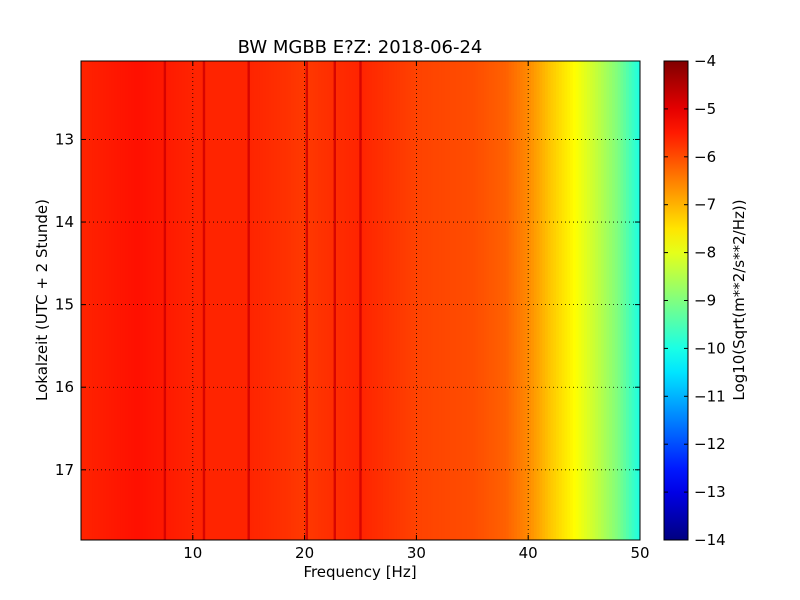 The width and height of the screenshot is (800, 600). I want to click on colorbar-tick-label: −12, so click(710, 444).